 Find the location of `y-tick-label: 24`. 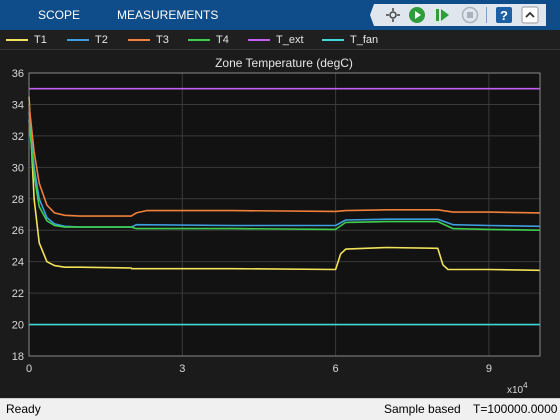

y-tick-label: 24 is located at coordinates (18, 263).